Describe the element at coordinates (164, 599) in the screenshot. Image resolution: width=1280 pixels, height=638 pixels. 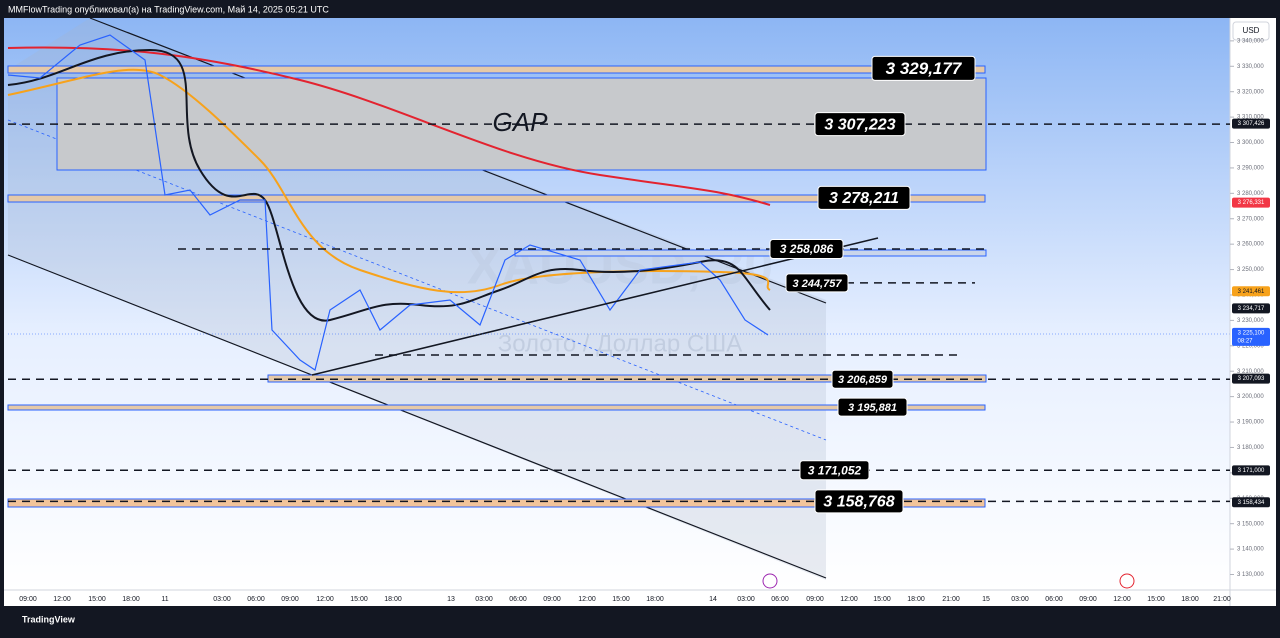
I see `x-tick-label: 11` at that location.